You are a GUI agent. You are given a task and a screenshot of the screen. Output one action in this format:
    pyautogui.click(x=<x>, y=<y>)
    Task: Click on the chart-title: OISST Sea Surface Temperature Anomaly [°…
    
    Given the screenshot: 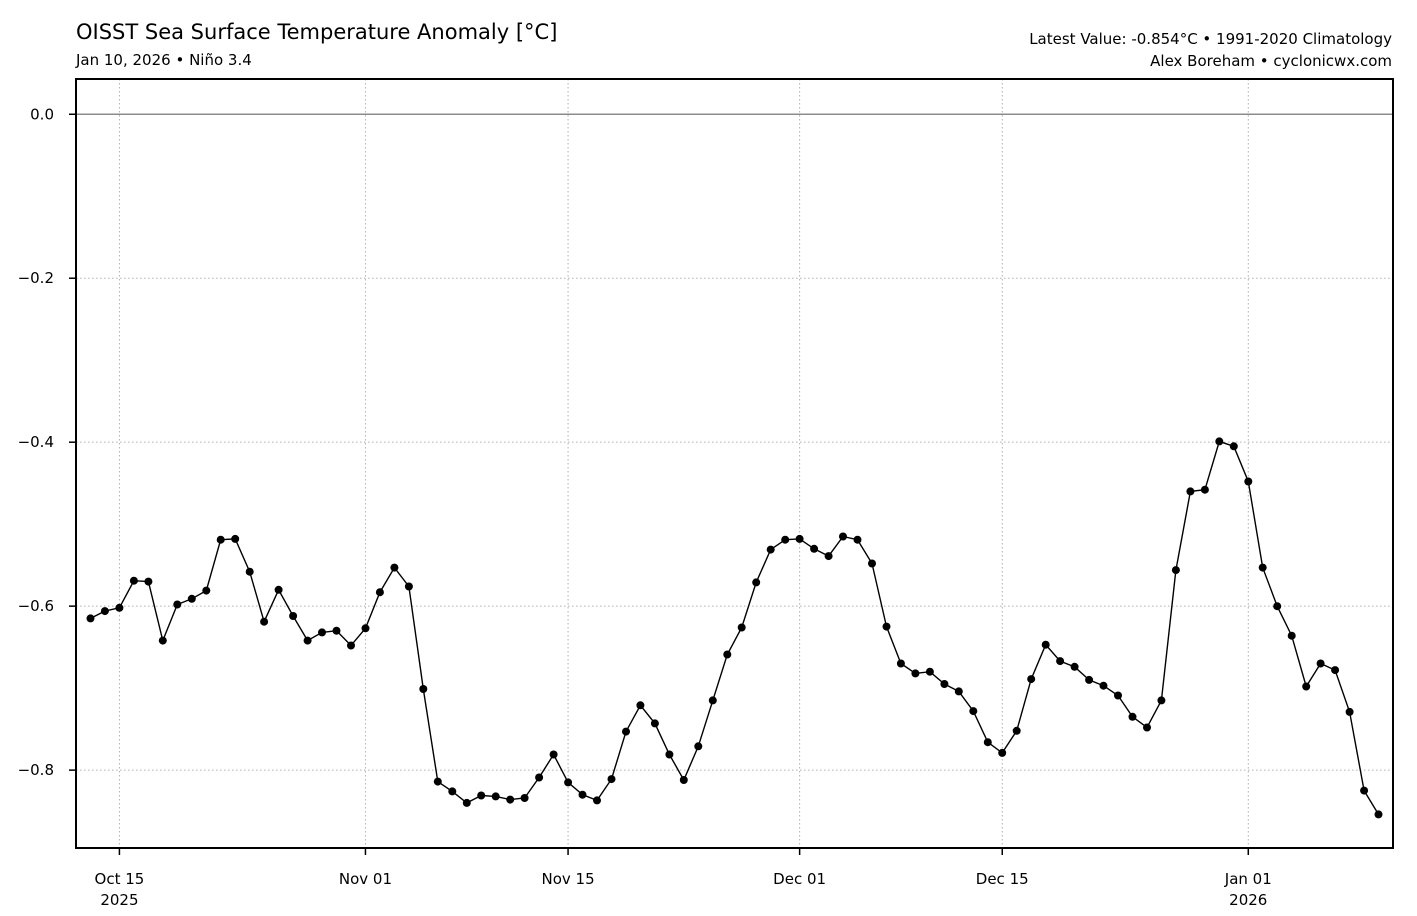 What is the action you would take?
    pyautogui.click(x=316, y=32)
    